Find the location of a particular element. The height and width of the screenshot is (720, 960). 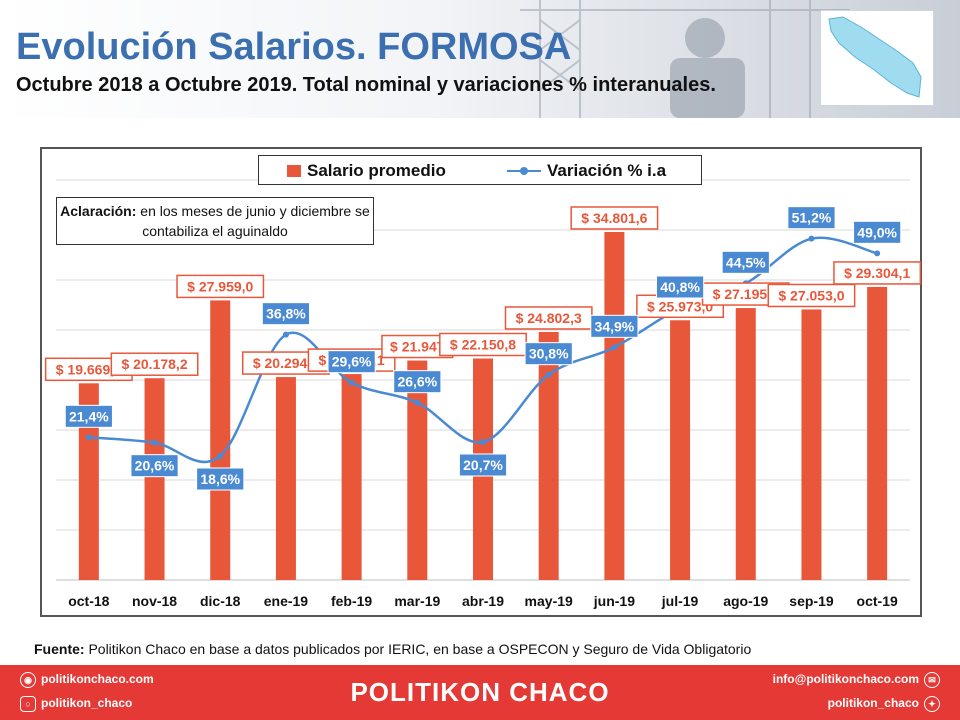

line-data-label: 26,6% is located at coordinates (417, 382).